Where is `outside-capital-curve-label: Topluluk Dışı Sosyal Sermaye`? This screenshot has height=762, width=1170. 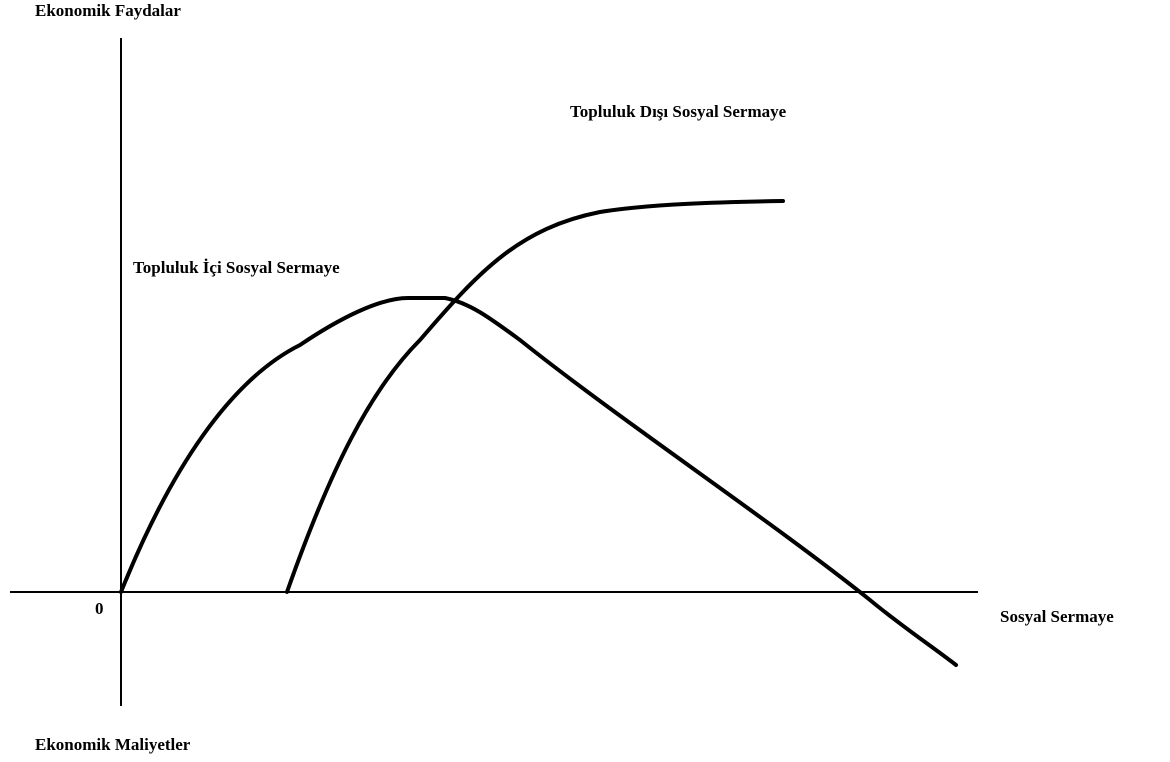 outside-capital-curve-label: Topluluk Dışı Sosyal Sermaye is located at coordinates (678, 111).